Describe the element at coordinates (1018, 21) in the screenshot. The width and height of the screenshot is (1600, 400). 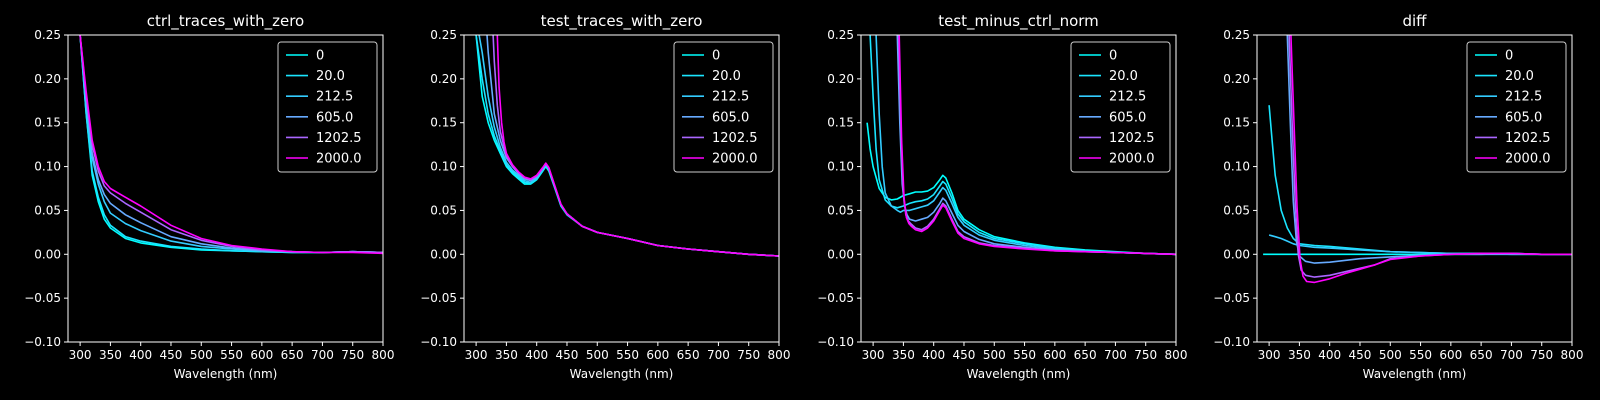
I see `chart-title: test_minus_ctrl_norm` at that location.